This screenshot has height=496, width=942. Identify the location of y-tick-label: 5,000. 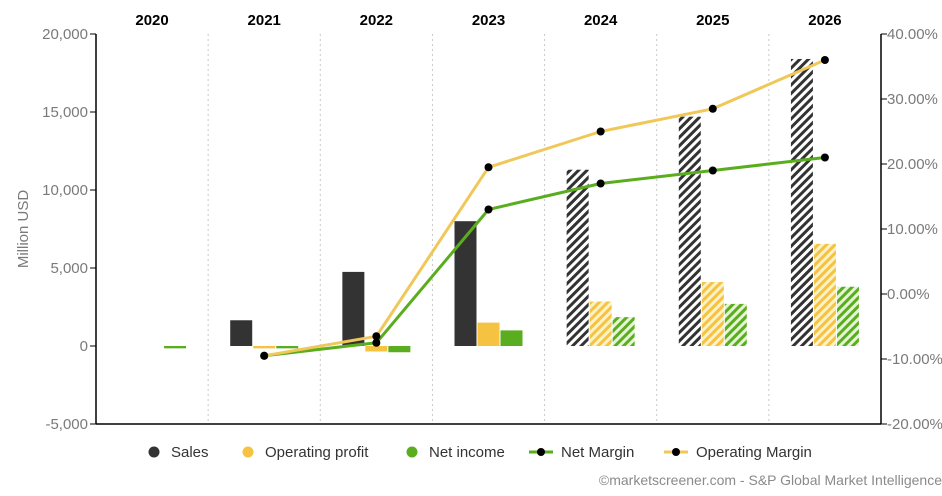
(69, 268).